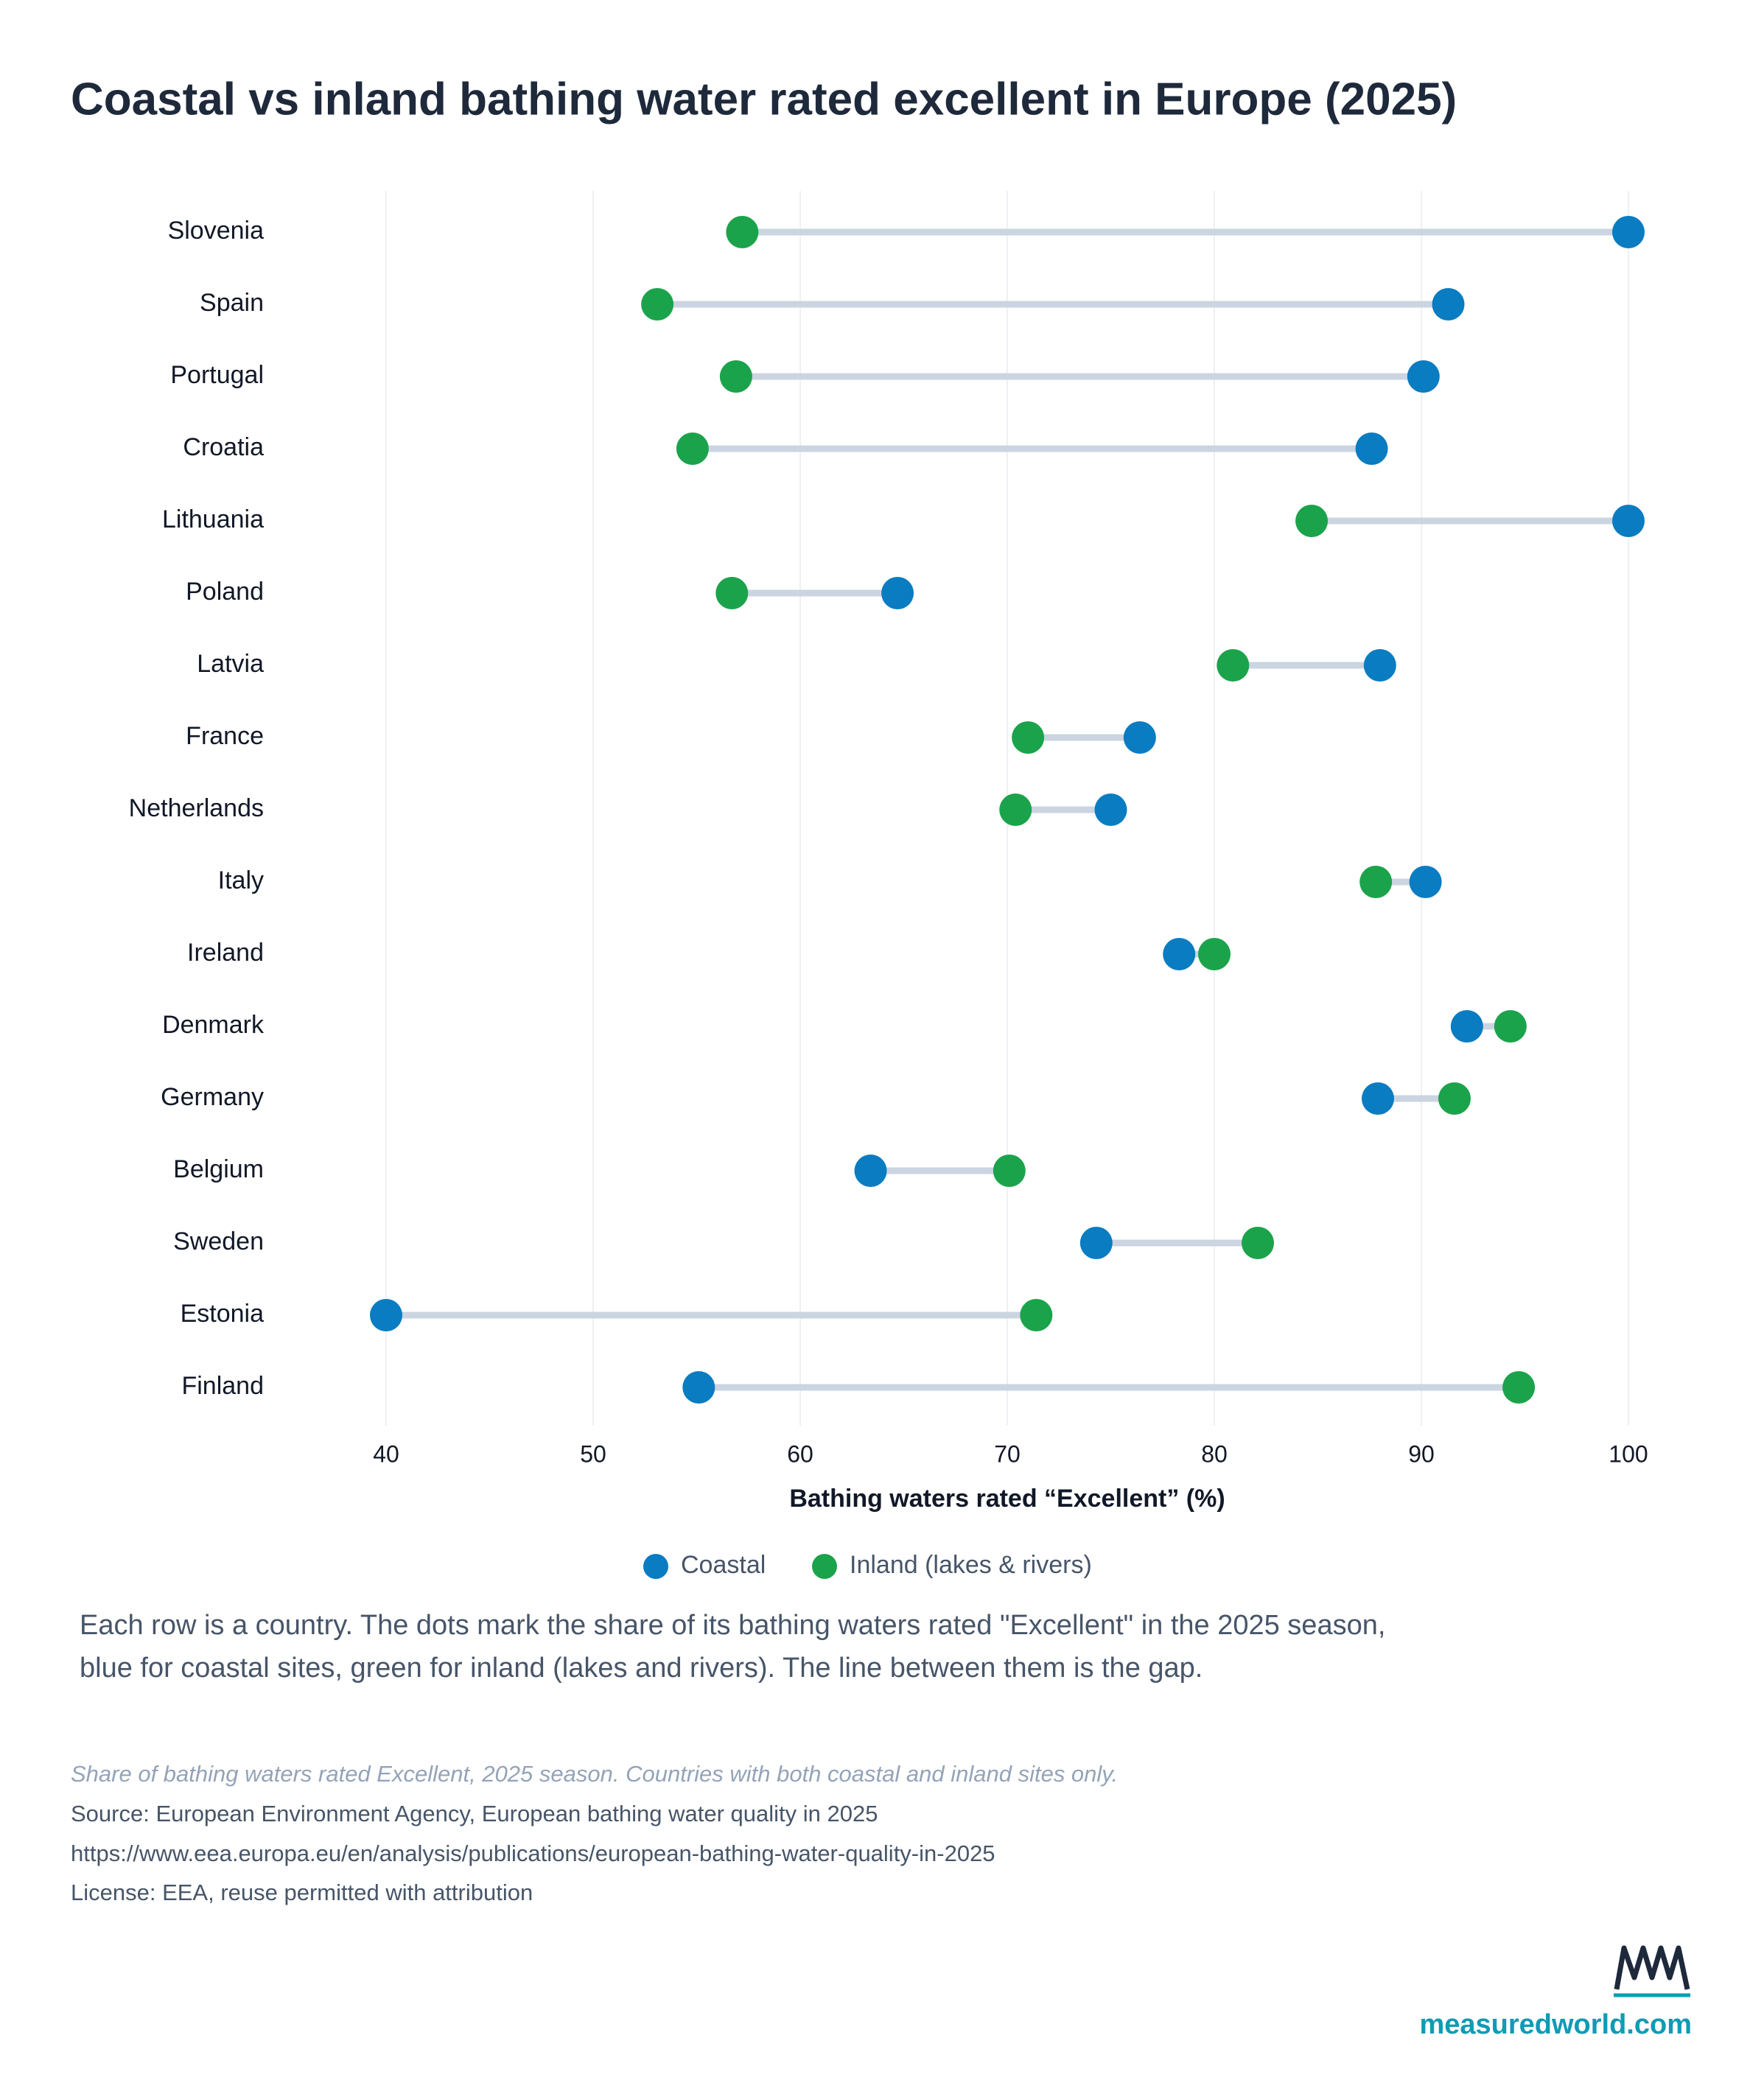 The image size is (1764, 2091). I want to click on x-tick-label: 100, so click(1628, 1453).